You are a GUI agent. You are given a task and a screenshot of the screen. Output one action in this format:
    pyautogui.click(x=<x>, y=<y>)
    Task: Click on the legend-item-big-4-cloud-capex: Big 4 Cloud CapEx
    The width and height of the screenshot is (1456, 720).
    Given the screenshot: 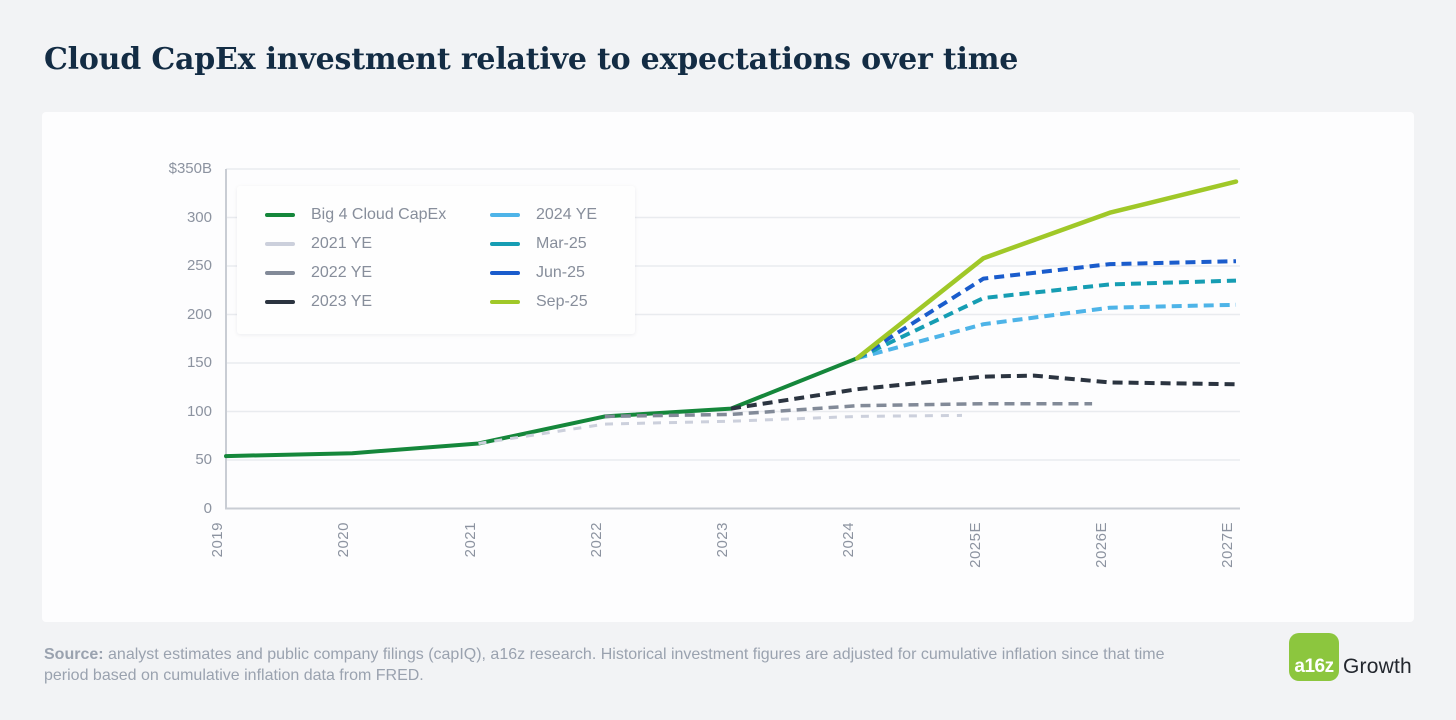 What is the action you would take?
    pyautogui.click(x=377, y=214)
    